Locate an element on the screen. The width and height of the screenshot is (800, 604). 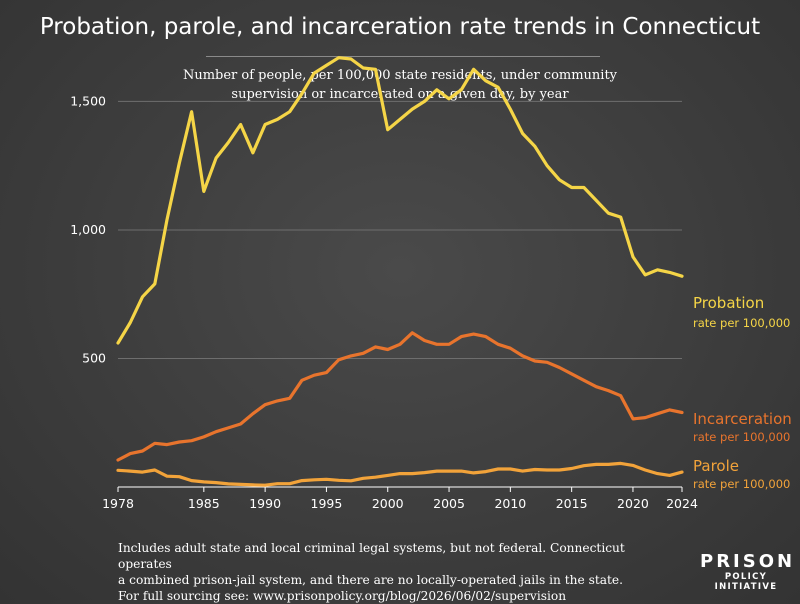
series-sublabel-probation: rate per 100,000 is located at coordinates (741, 323).